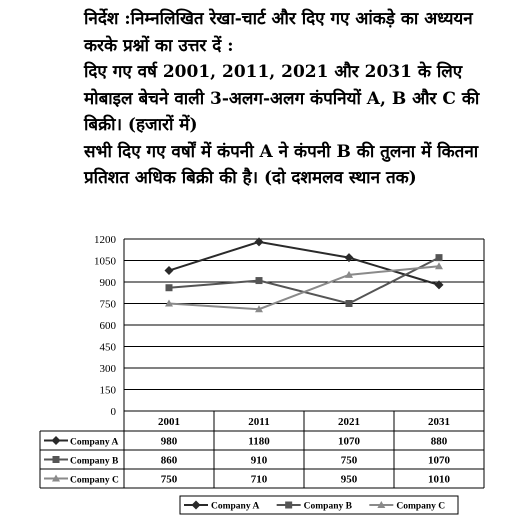  Describe the element at coordinates (108, 305) in the screenshot. I see `y-tick-label: 750` at that location.